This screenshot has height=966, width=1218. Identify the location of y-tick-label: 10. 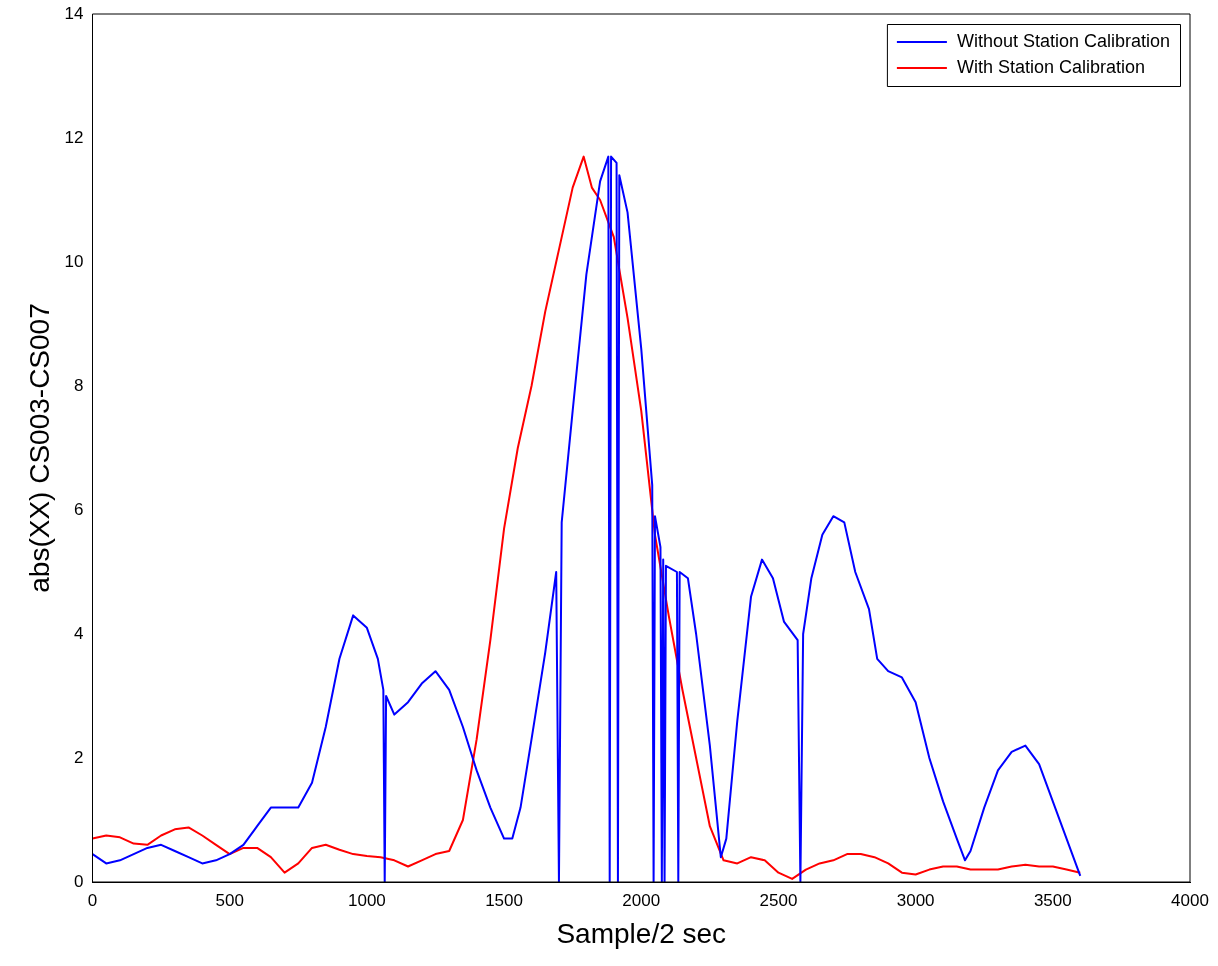
(74, 261).